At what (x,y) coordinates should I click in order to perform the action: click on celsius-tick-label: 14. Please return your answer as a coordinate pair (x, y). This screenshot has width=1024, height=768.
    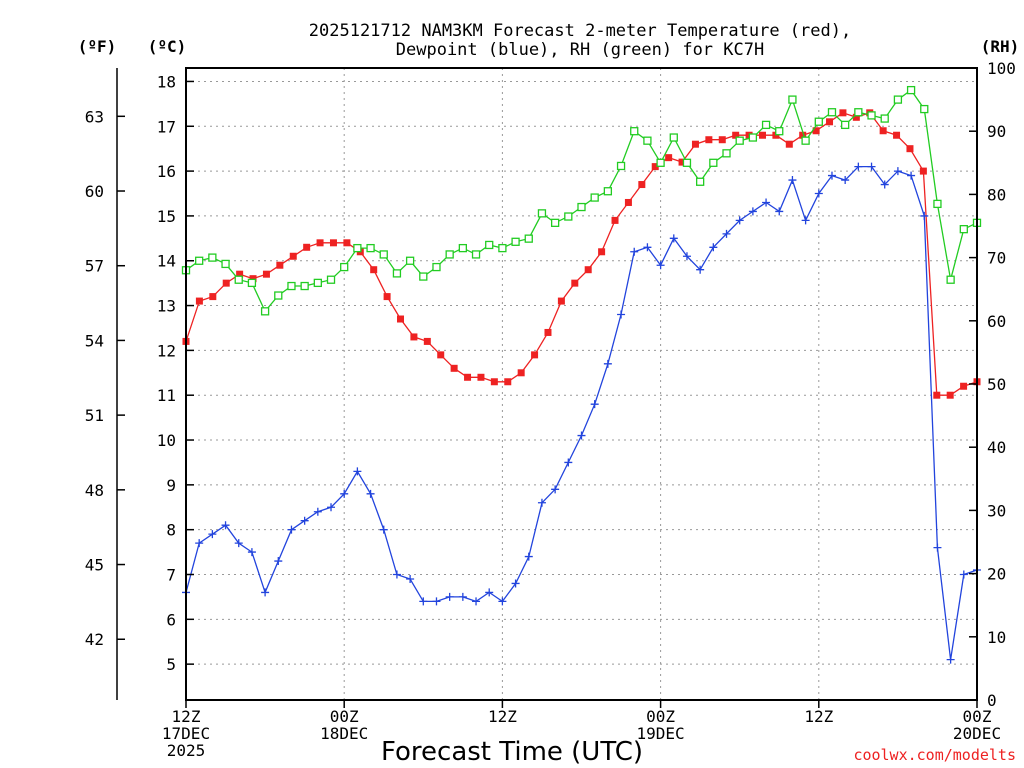
    Looking at the image, I should click on (166, 261).